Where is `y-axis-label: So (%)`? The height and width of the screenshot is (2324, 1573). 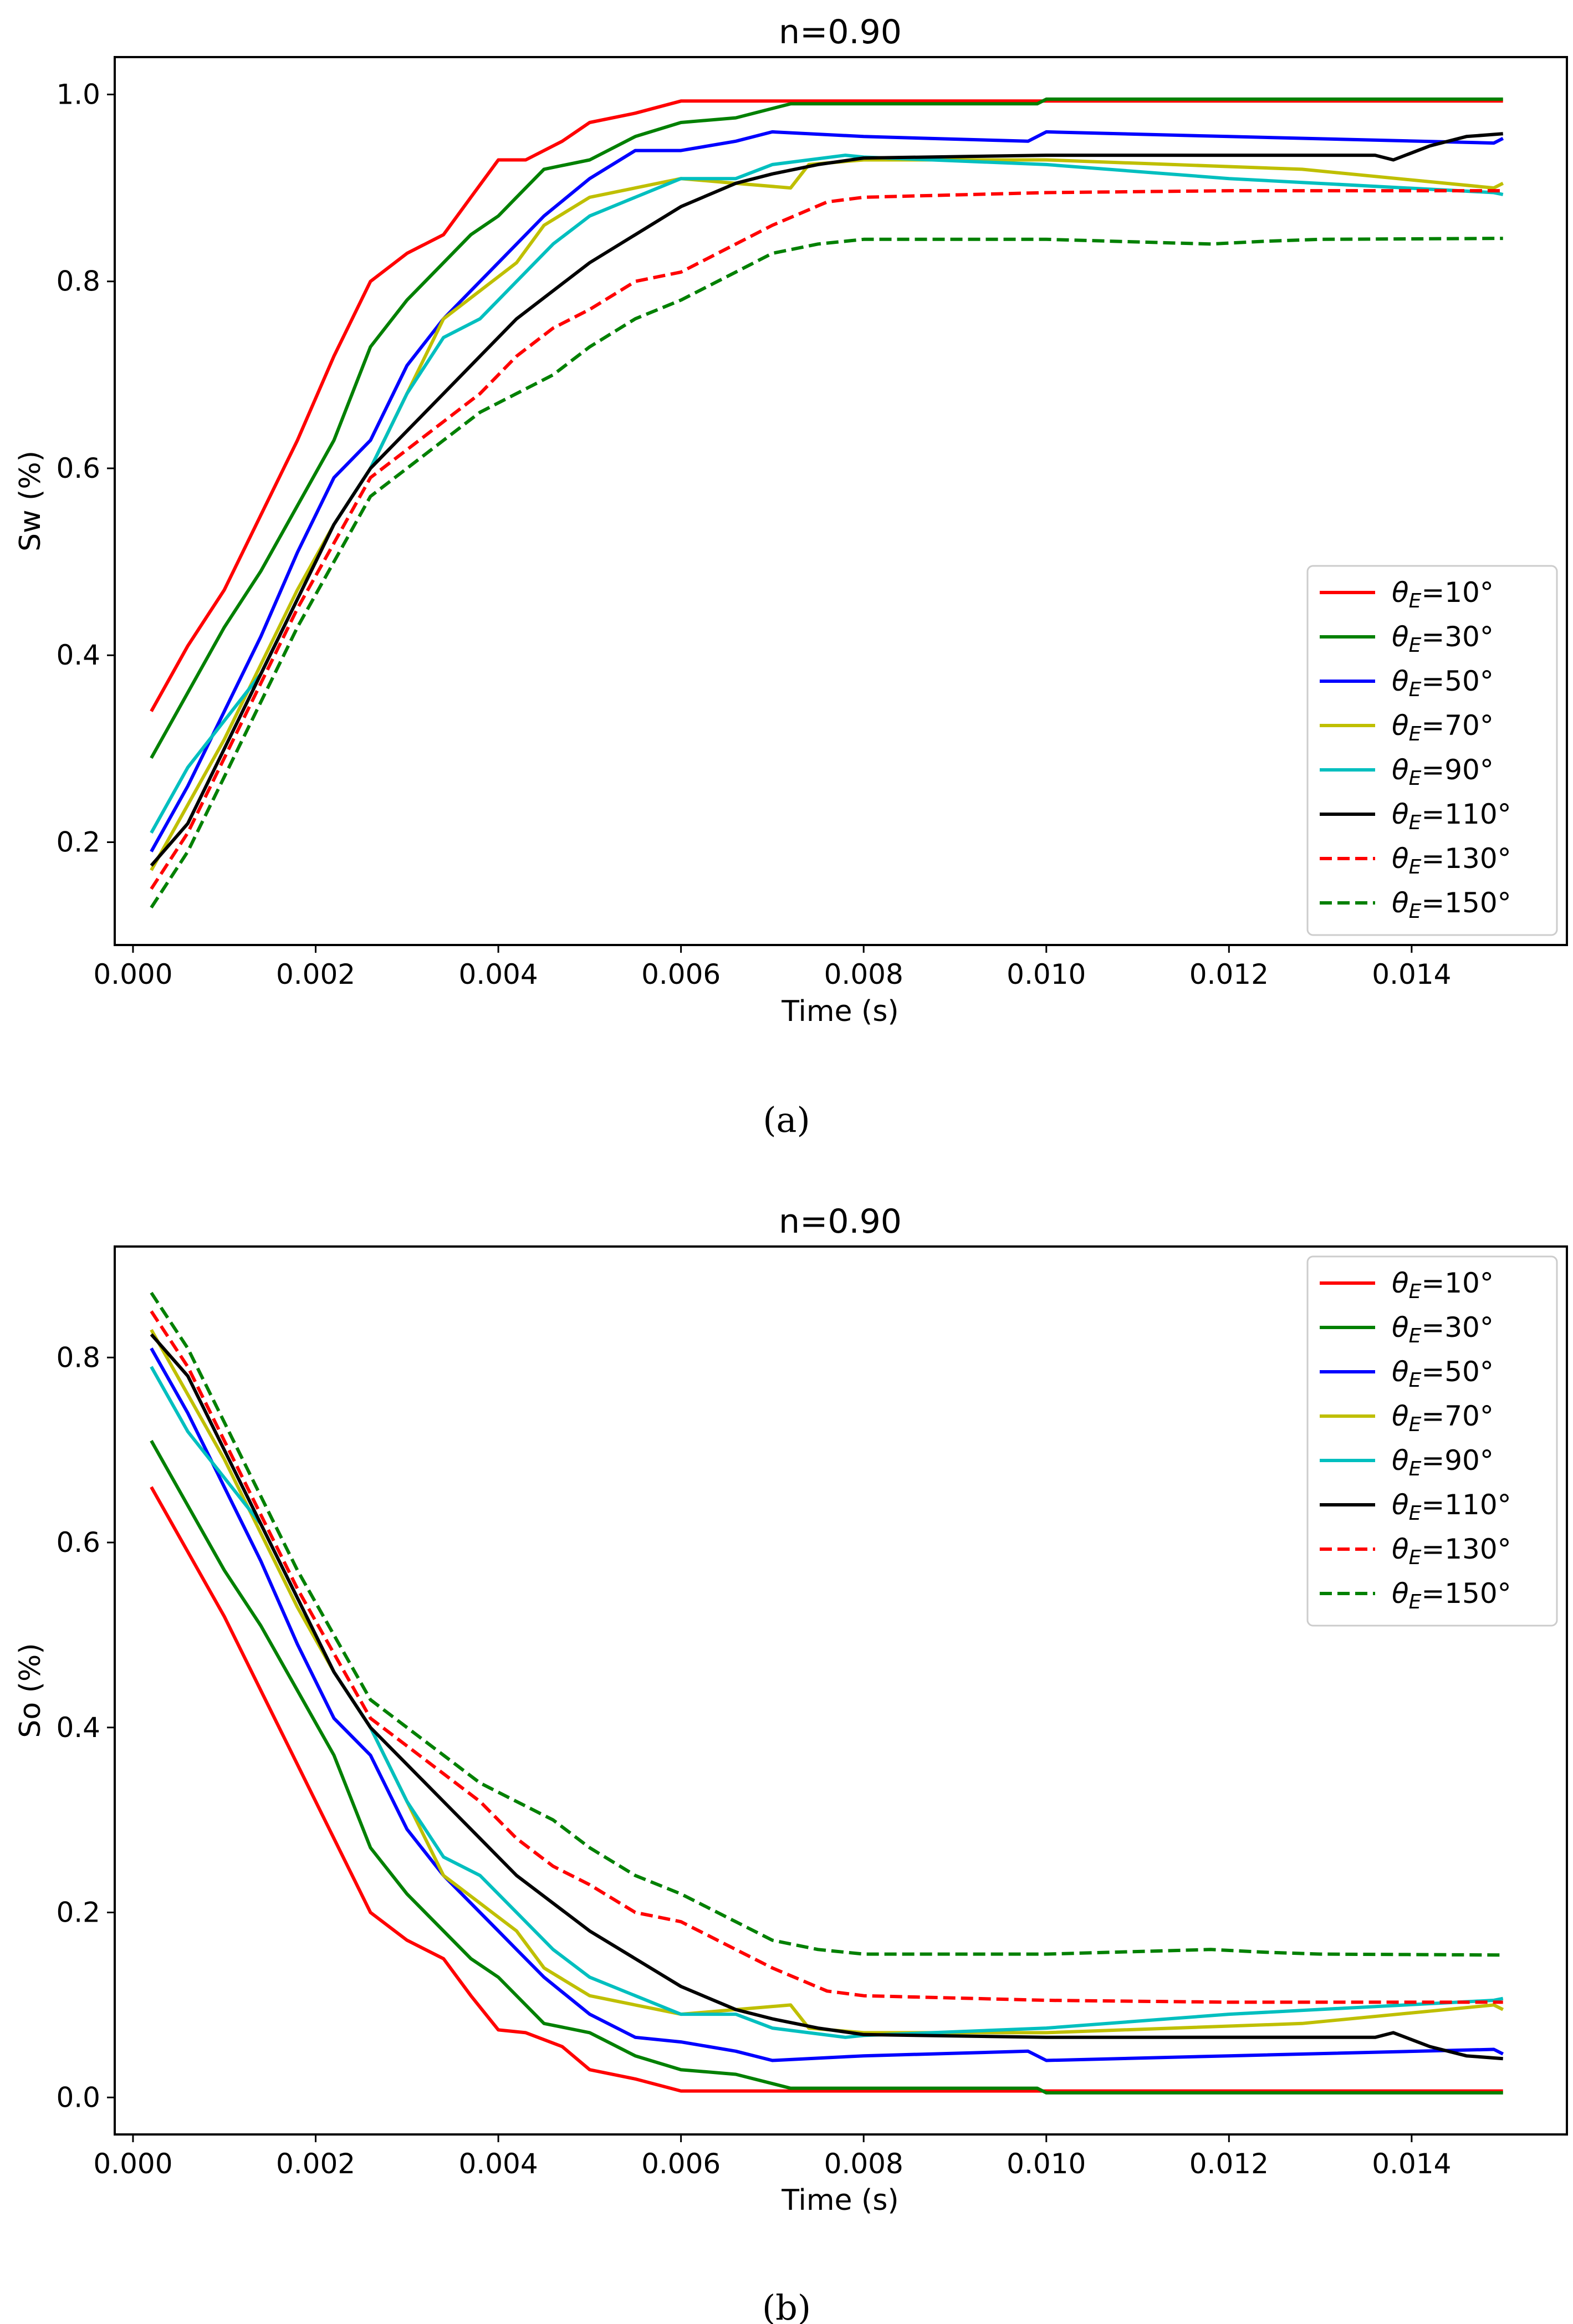
y-axis-label: So (%) is located at coordinates (30, 1690).